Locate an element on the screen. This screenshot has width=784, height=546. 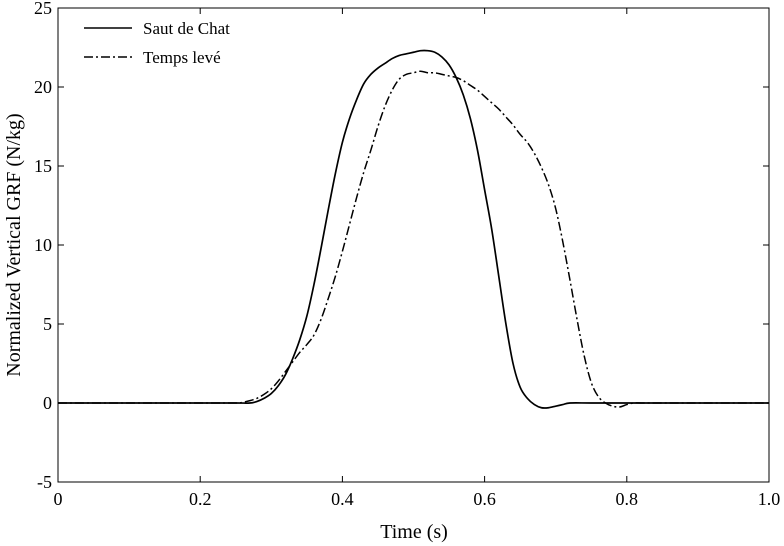
legend: Saut de Chat Temps levé is located at coordinates (157, 43).